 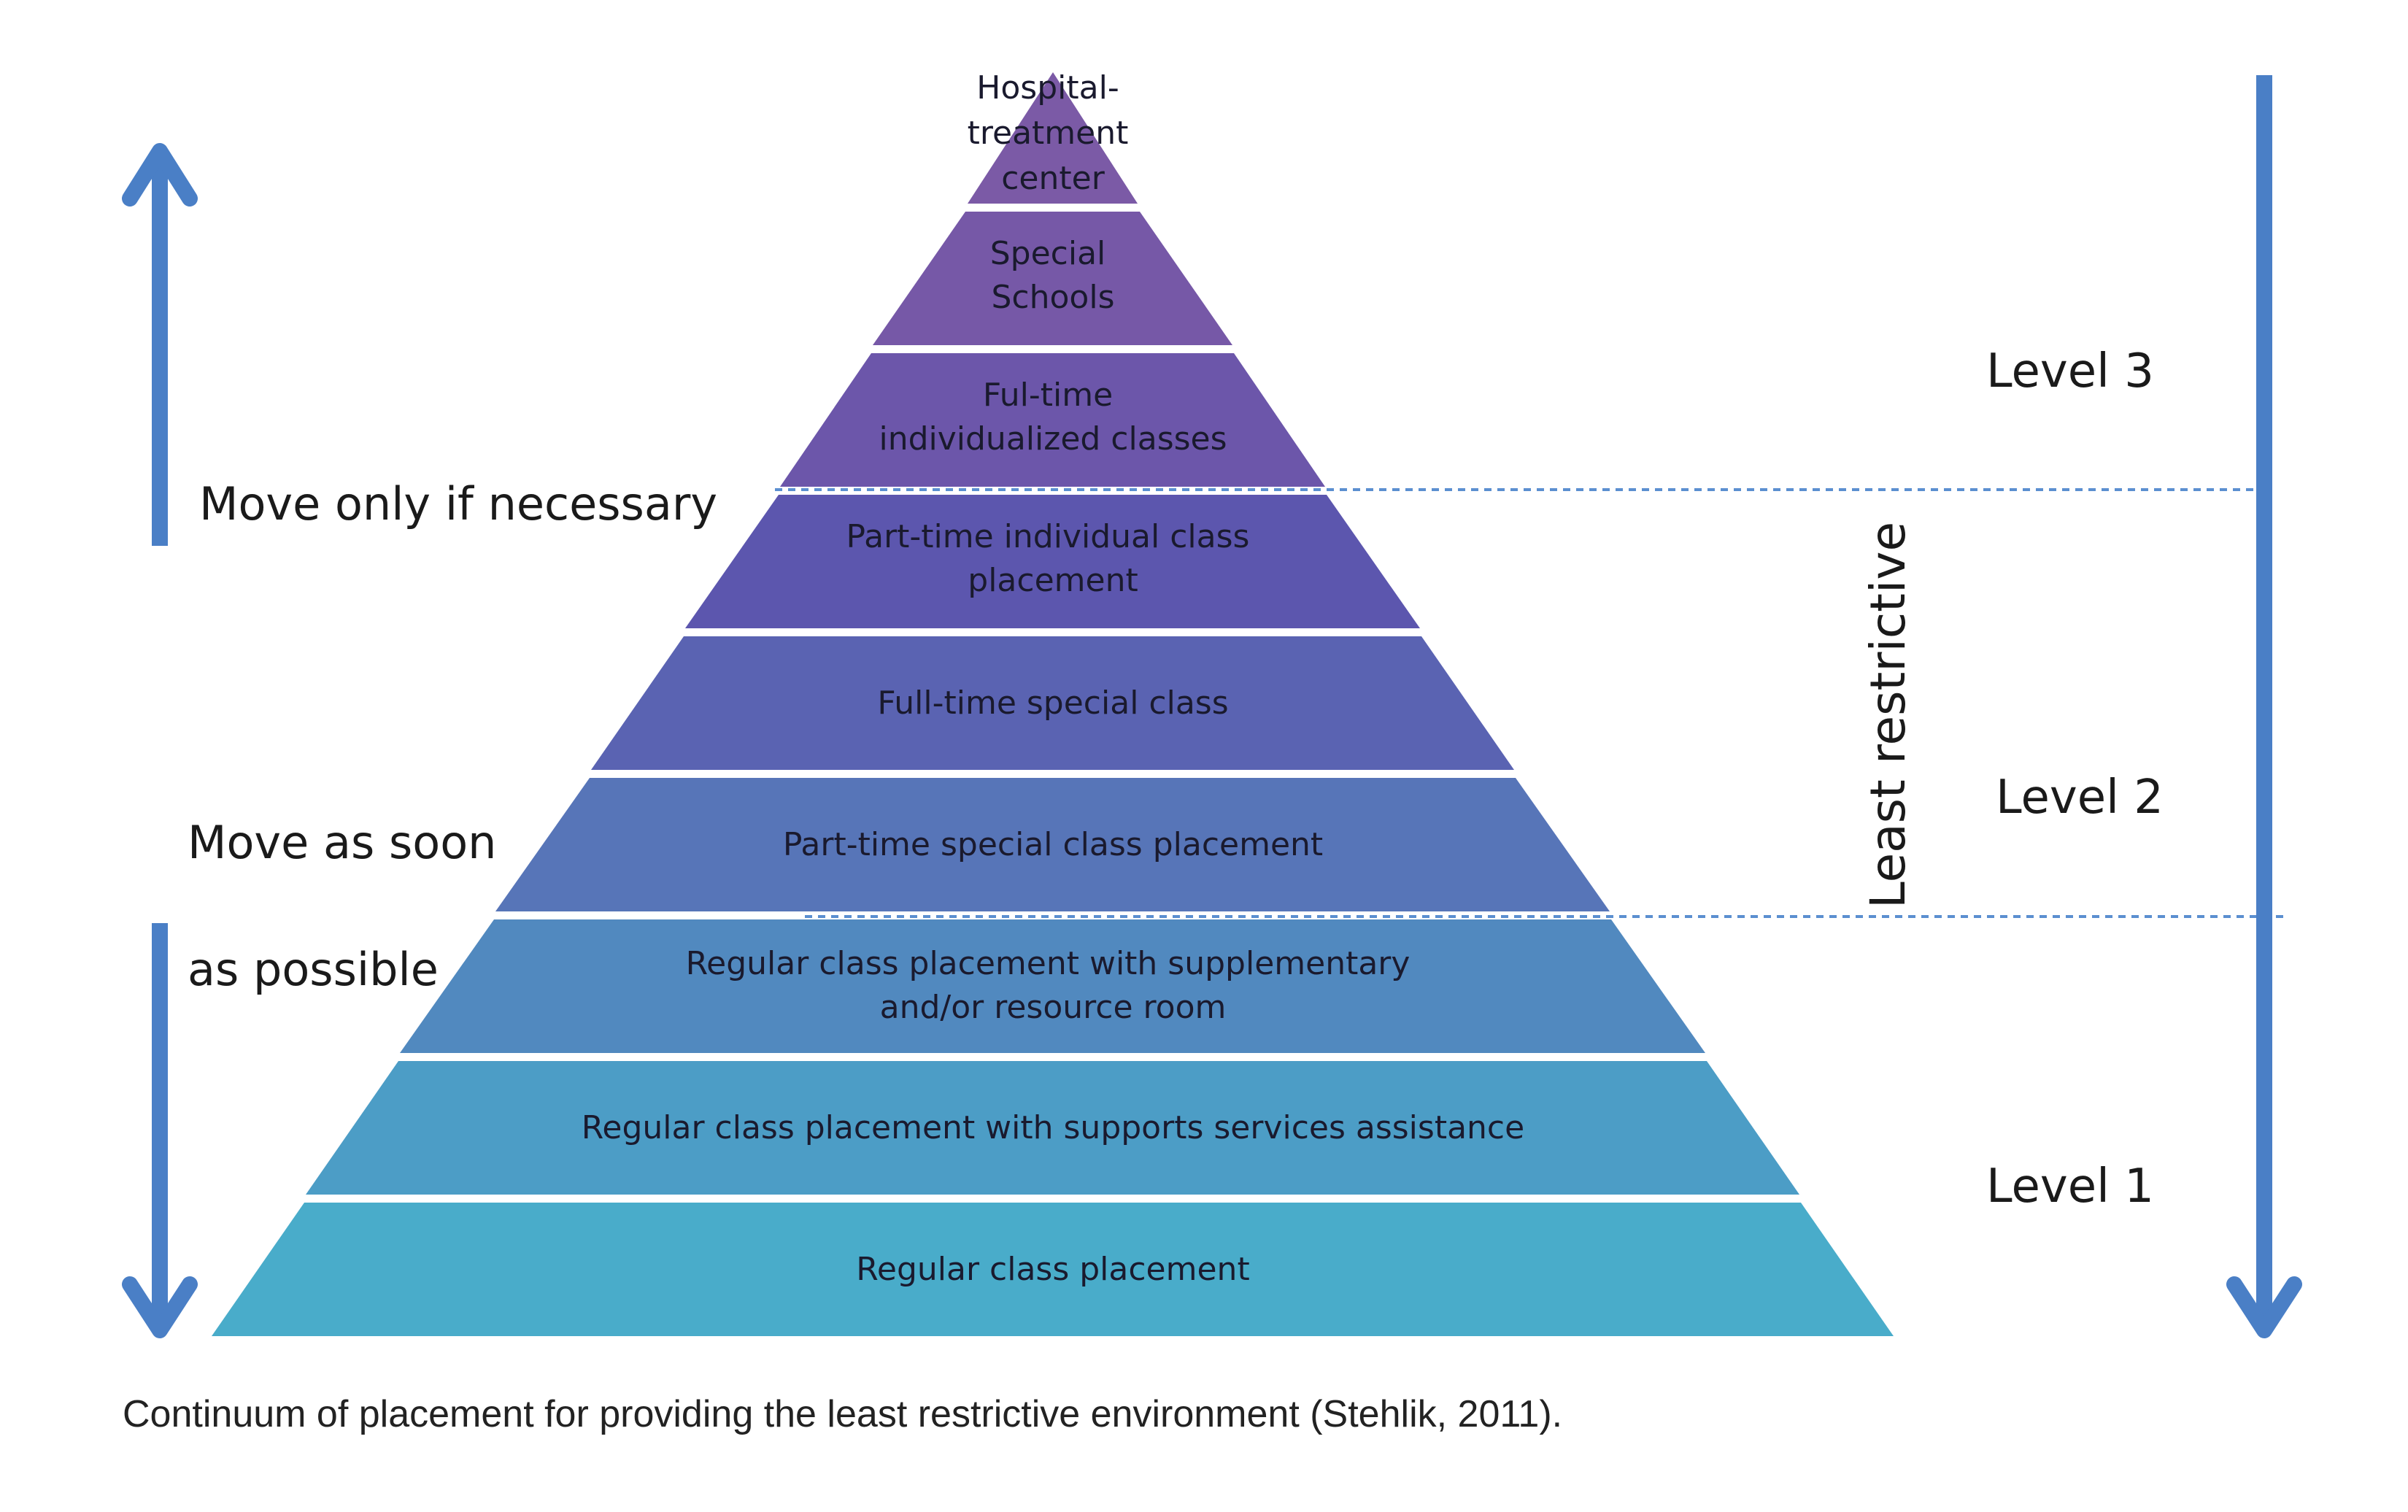 I want to click on move-only-if-necessary-label: Move only if necessary, so click(x=458, y=504).